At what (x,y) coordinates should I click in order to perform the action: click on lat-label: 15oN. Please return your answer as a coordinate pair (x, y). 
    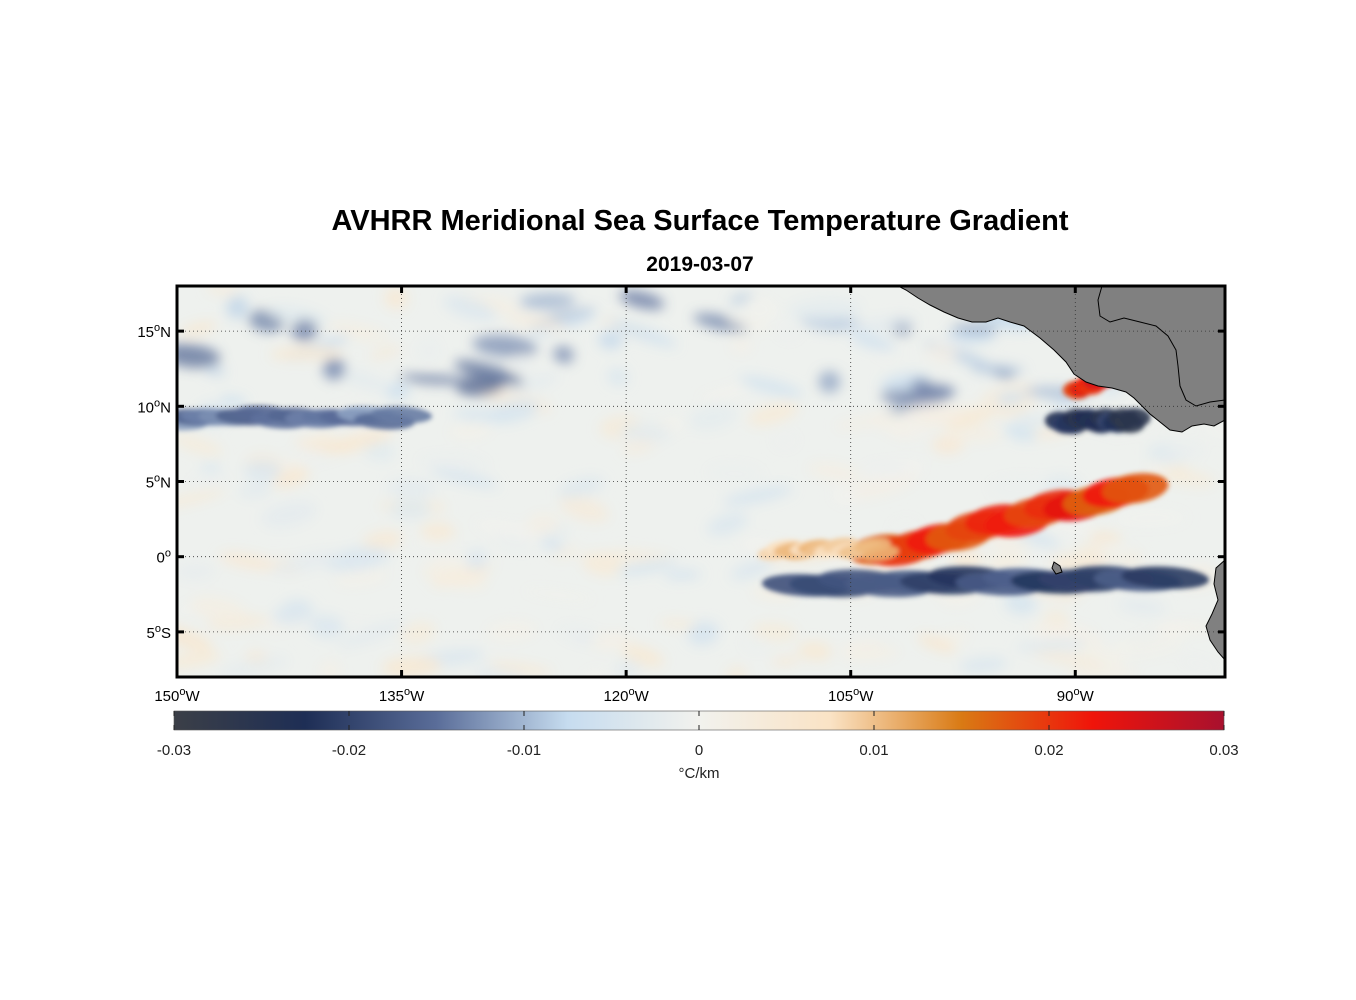
    Looking at the image, I should click on (154, 331).